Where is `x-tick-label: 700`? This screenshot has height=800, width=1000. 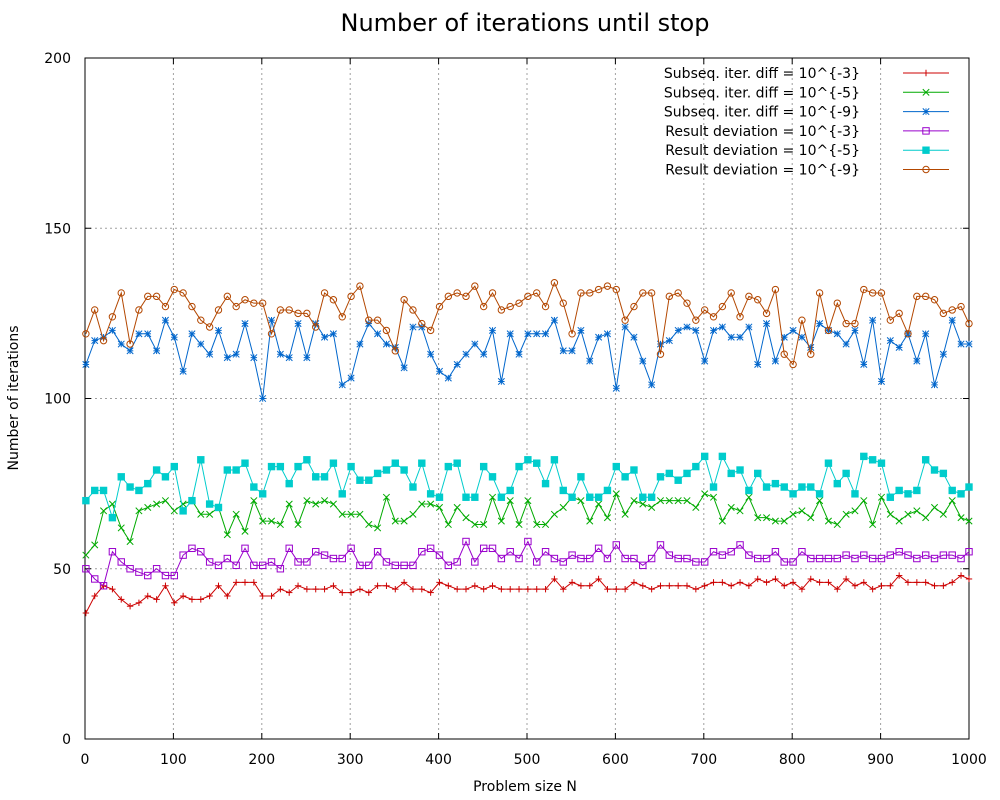 x-tick-label: 700 is located at coordinates (703, 760).